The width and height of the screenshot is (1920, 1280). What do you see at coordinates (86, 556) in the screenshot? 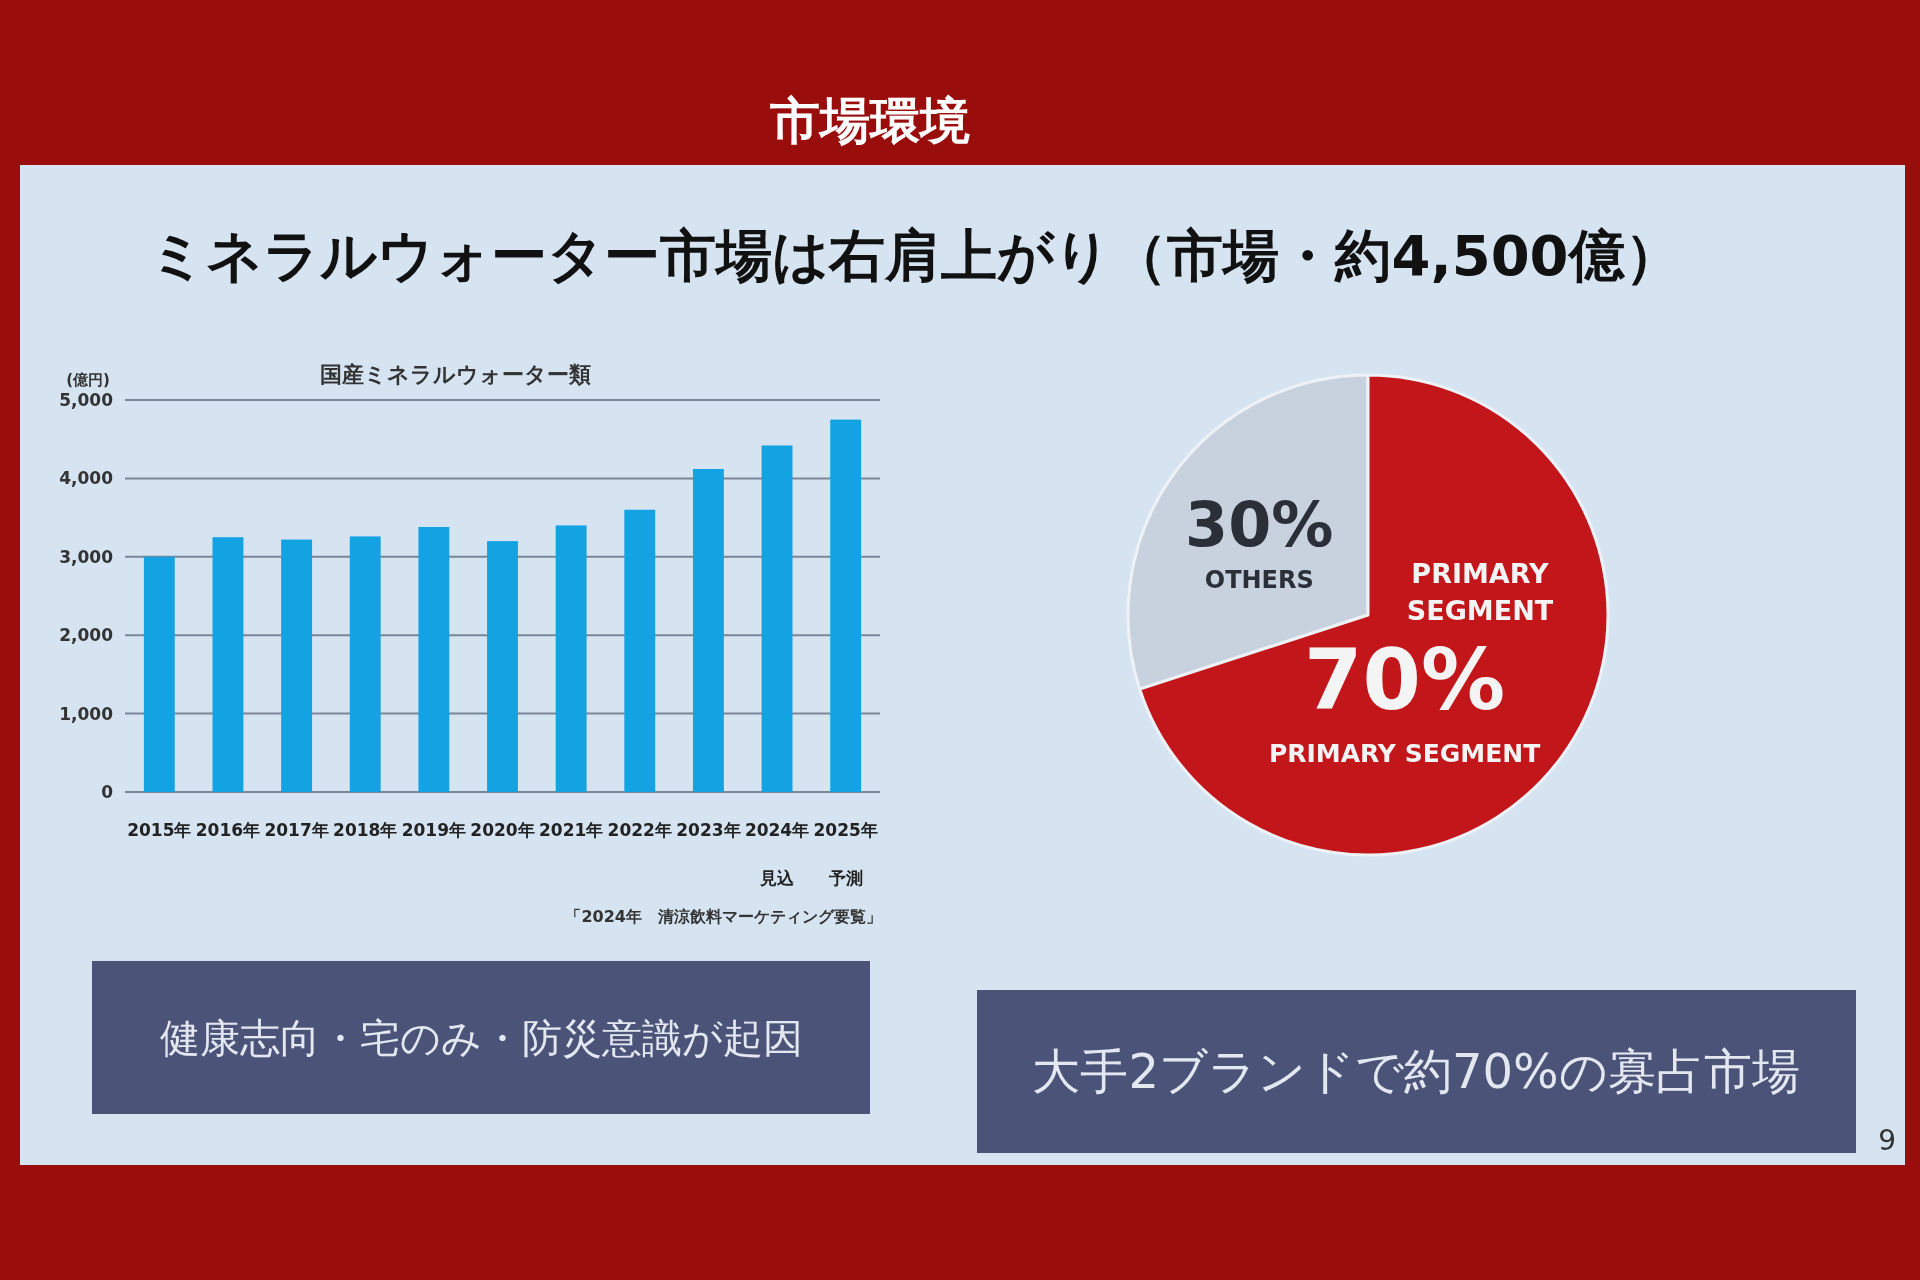
I see `y-tick-label: 3,000` at bounding box center [86, 556].